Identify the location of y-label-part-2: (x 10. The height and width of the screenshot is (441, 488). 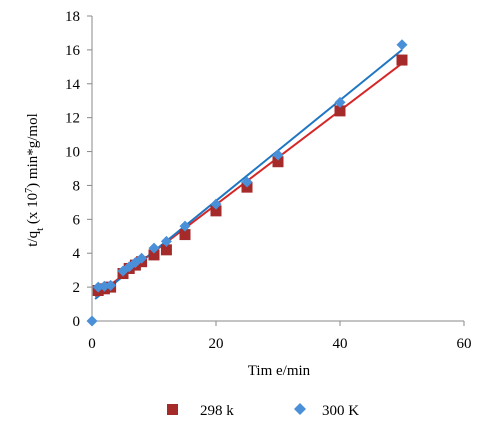
(33, 210).